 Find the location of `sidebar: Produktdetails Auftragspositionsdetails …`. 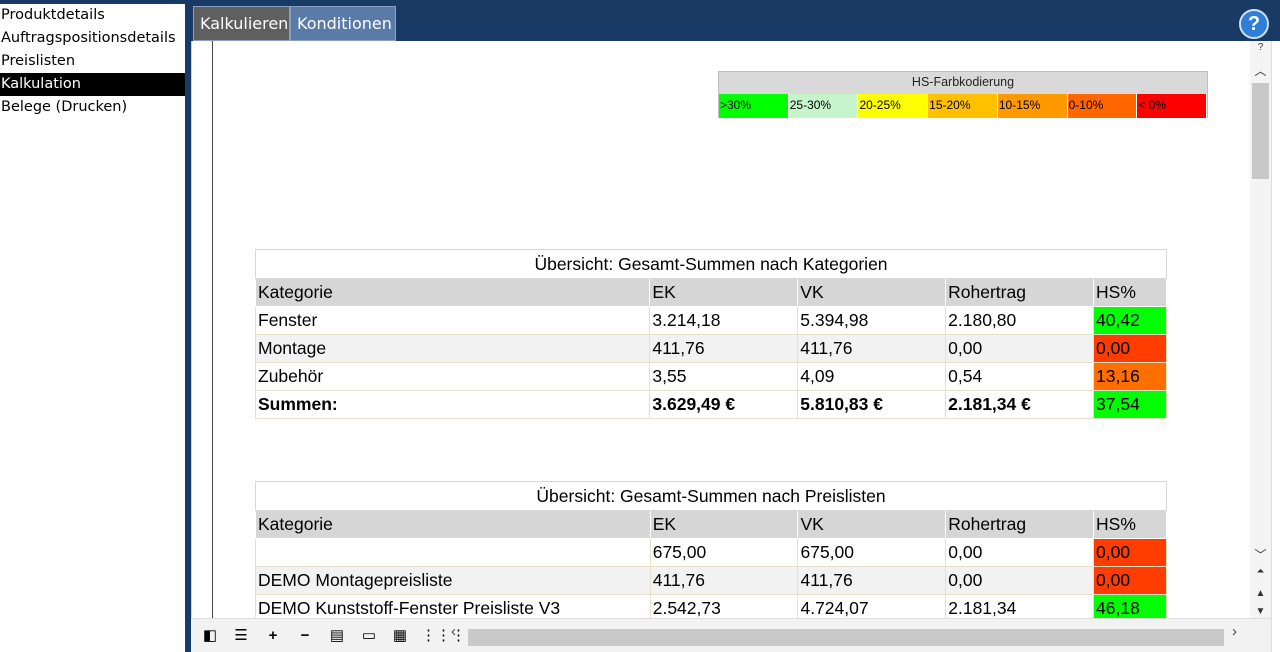

sidebar: Produktdetails Auftragspositionsdetails … is located at coordinates (92, 328).